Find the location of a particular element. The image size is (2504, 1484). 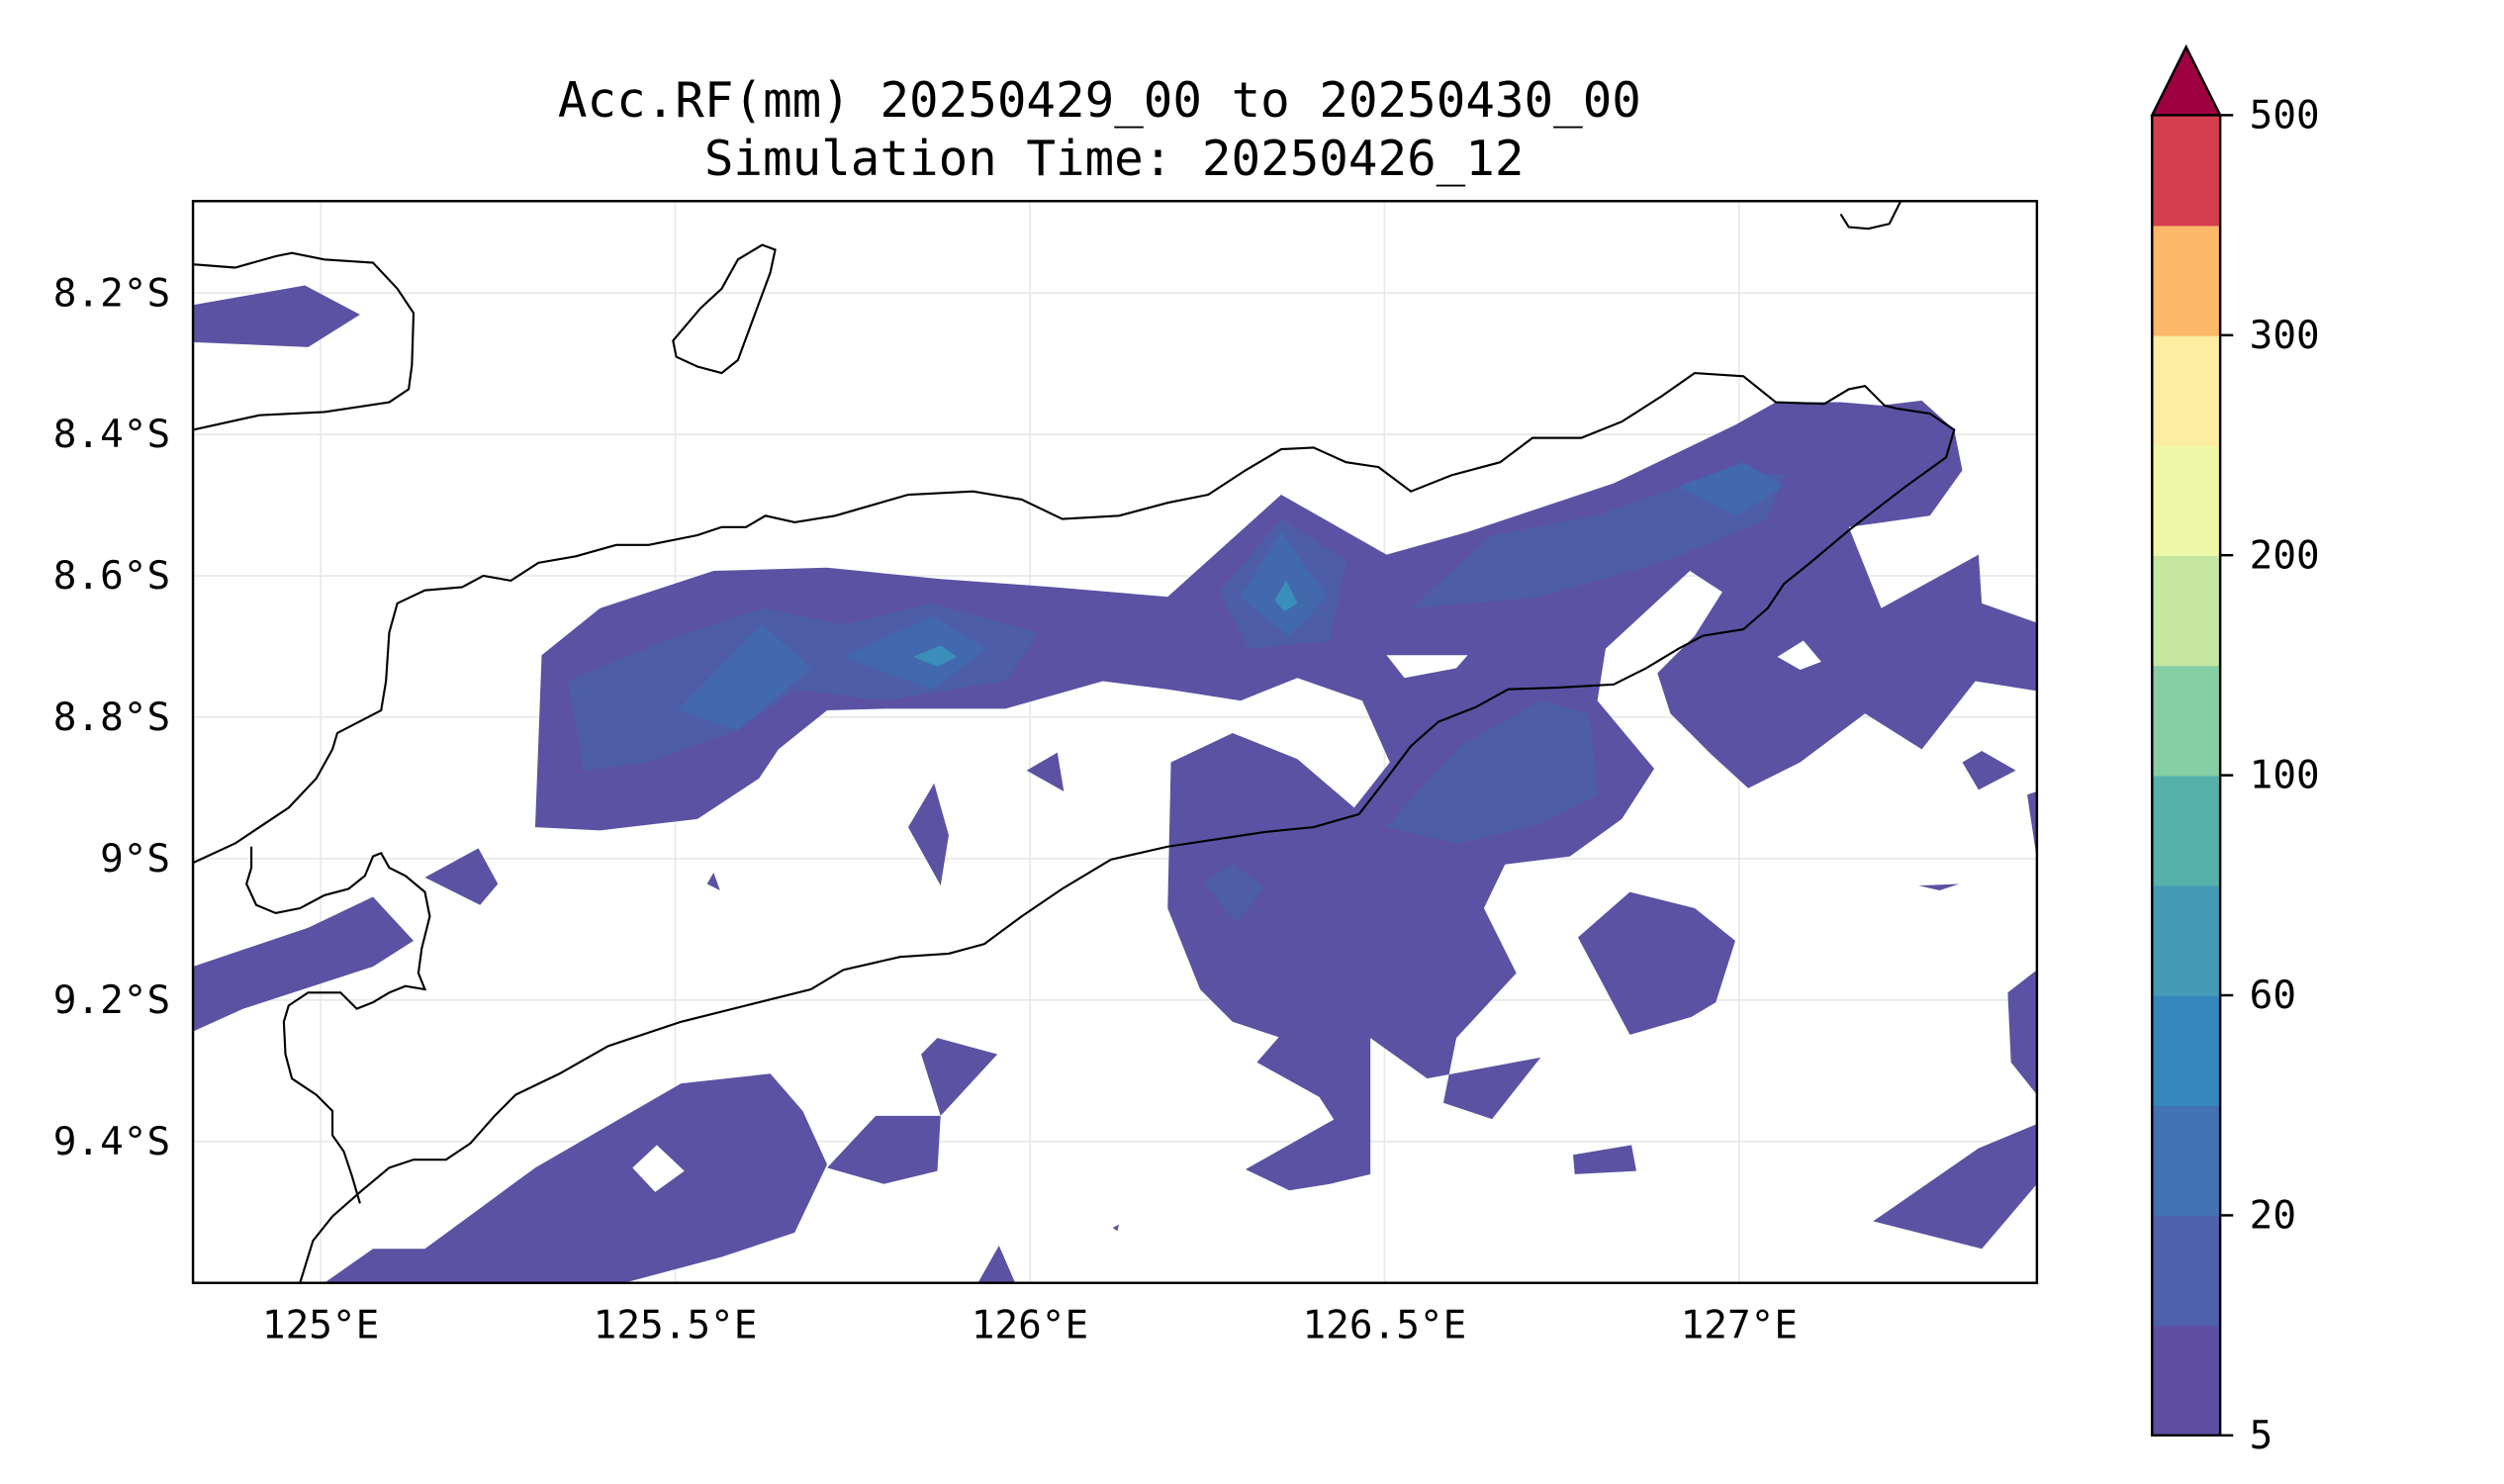

lon-tick-label: 125°E is located at coordinates (320, 1324).